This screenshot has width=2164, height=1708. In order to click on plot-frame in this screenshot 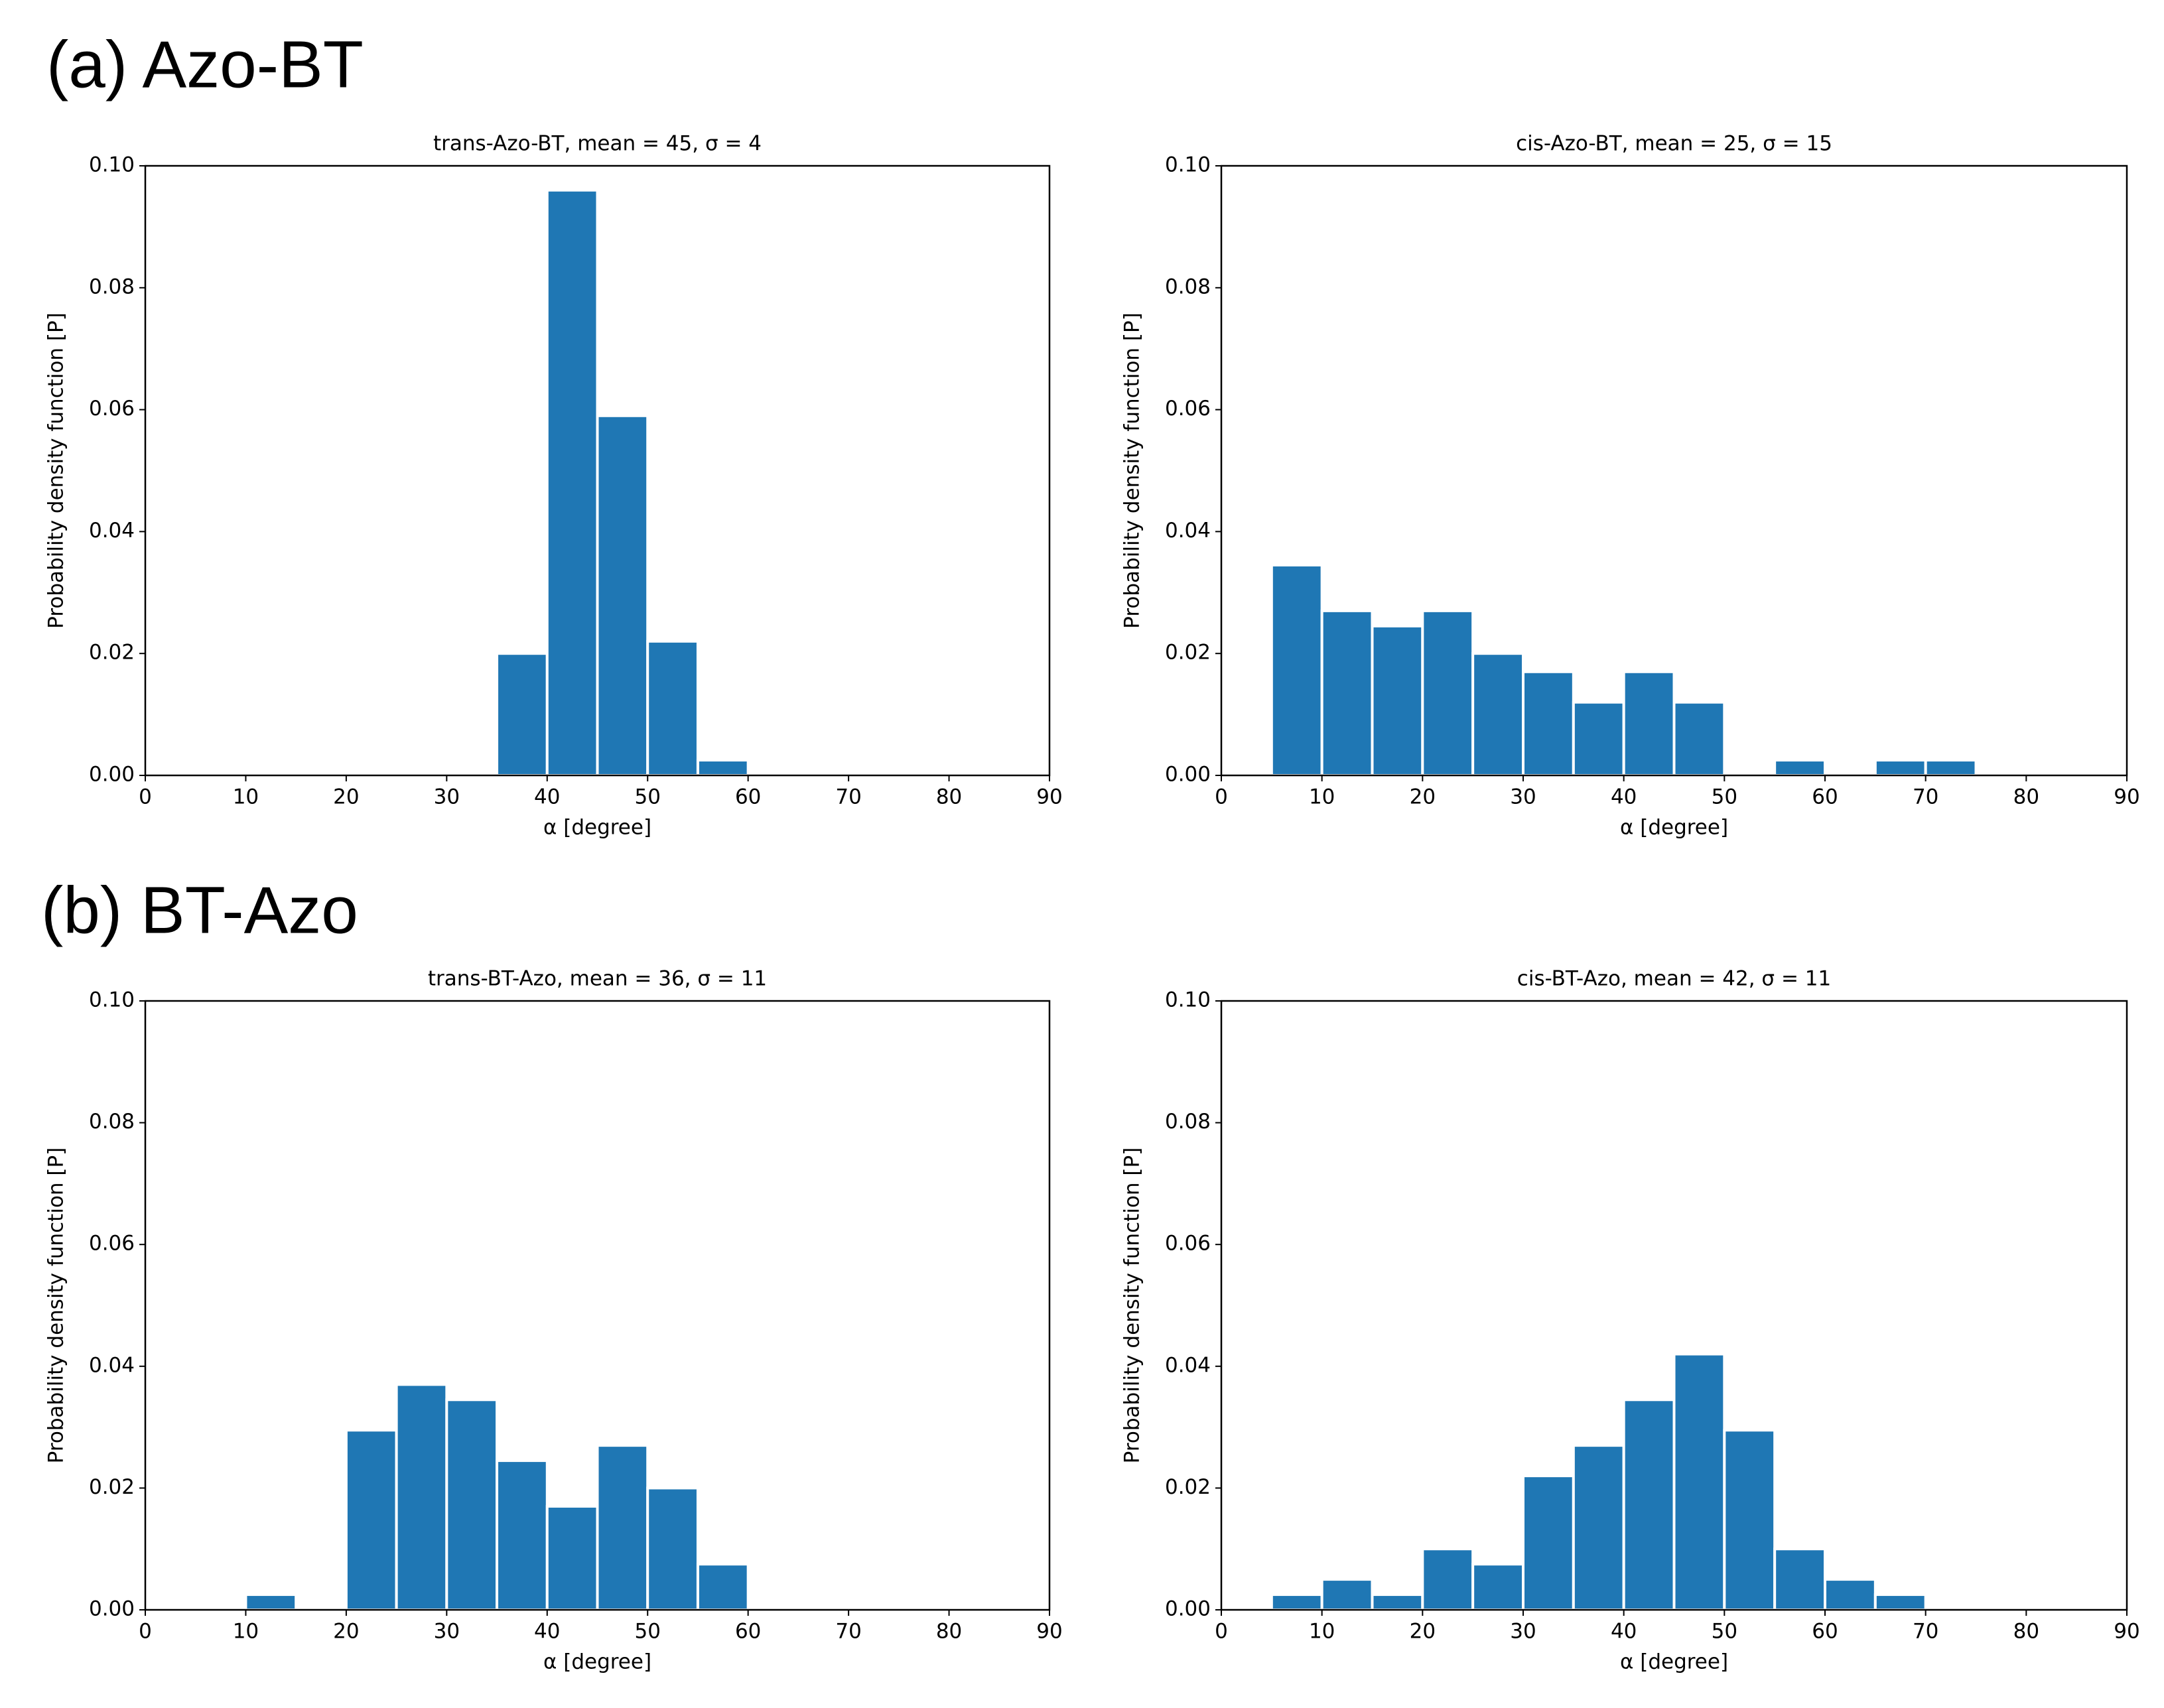, I will do `click(597, 1305)`.